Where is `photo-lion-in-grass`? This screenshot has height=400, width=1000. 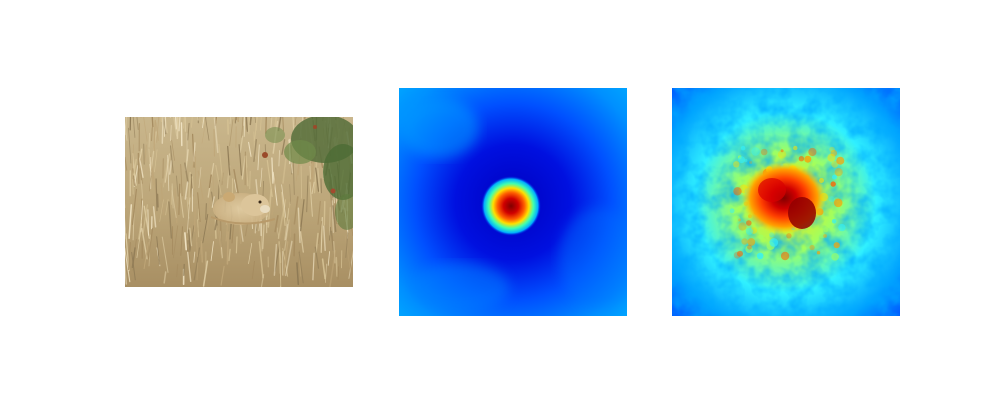 photo-lion-in-grass is located at coordinates (239, 202).